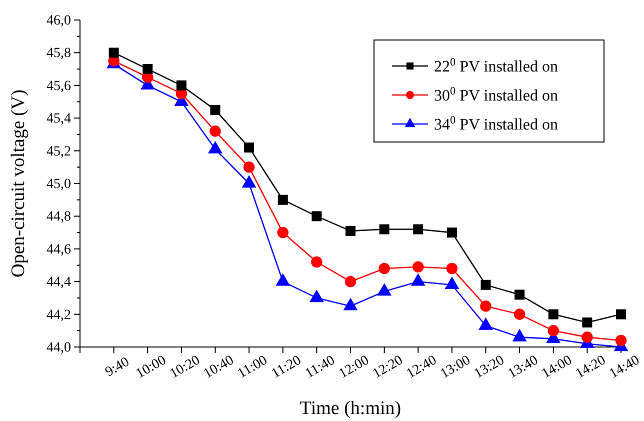 The width and height of the screenshot is (644, 421). What do you see at coordinates (58, 20) in the screenshot?
I see `y-tick-label: 46,0` at bounding box center [58, 20].